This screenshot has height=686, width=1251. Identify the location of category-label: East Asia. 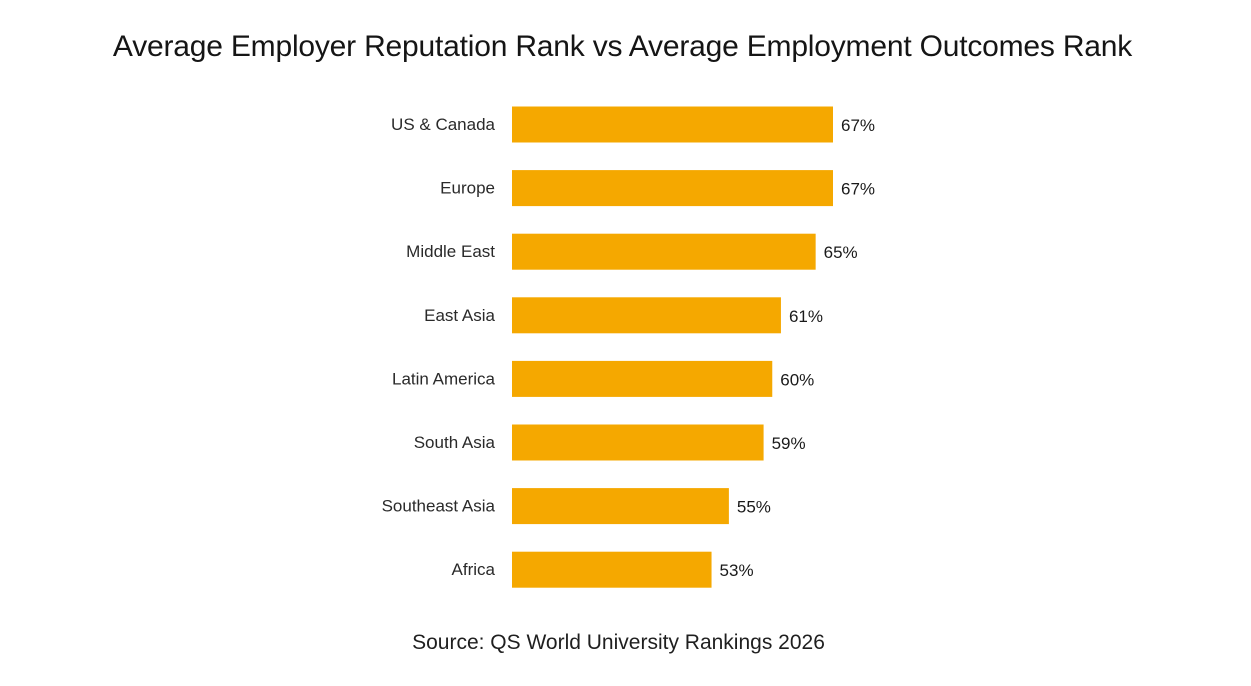
(459, 315).